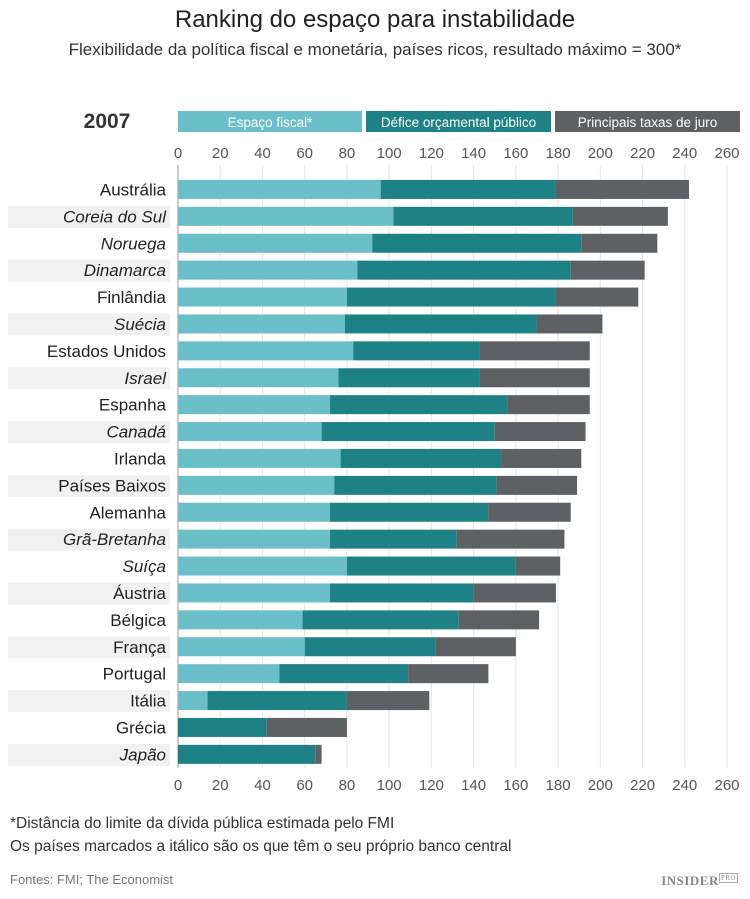 The width and height of the screenshot is (750, 899). What do you see at coordinates (134, 674) in the screenshot?
I see `country-label: Portugal` at bounding box center [134, 674].